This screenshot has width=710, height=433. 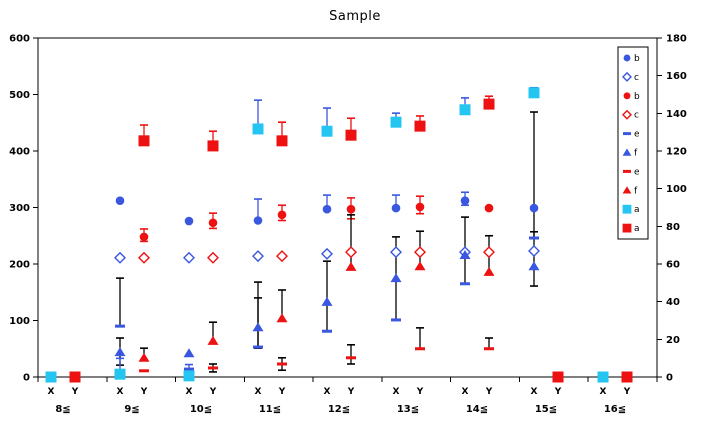 I want to click on legend-box, so click(x=633, y=143).